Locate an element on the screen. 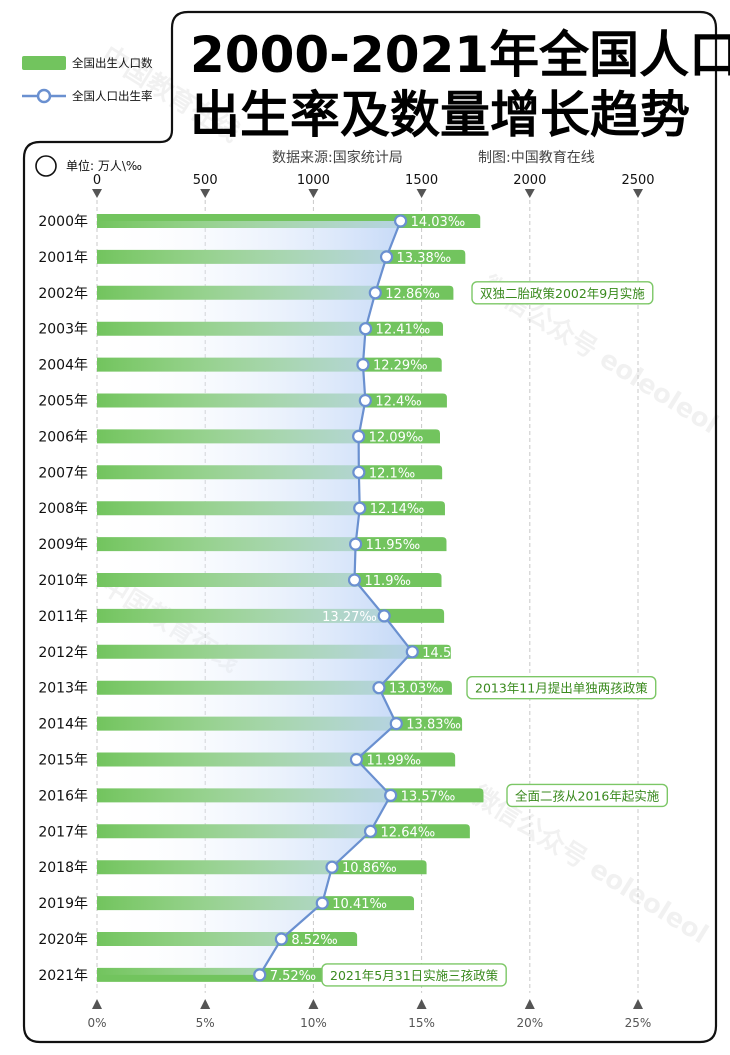 This screenshot has height=1055, width=730. year-label: 2006年 is located at coordinates (63, 437).